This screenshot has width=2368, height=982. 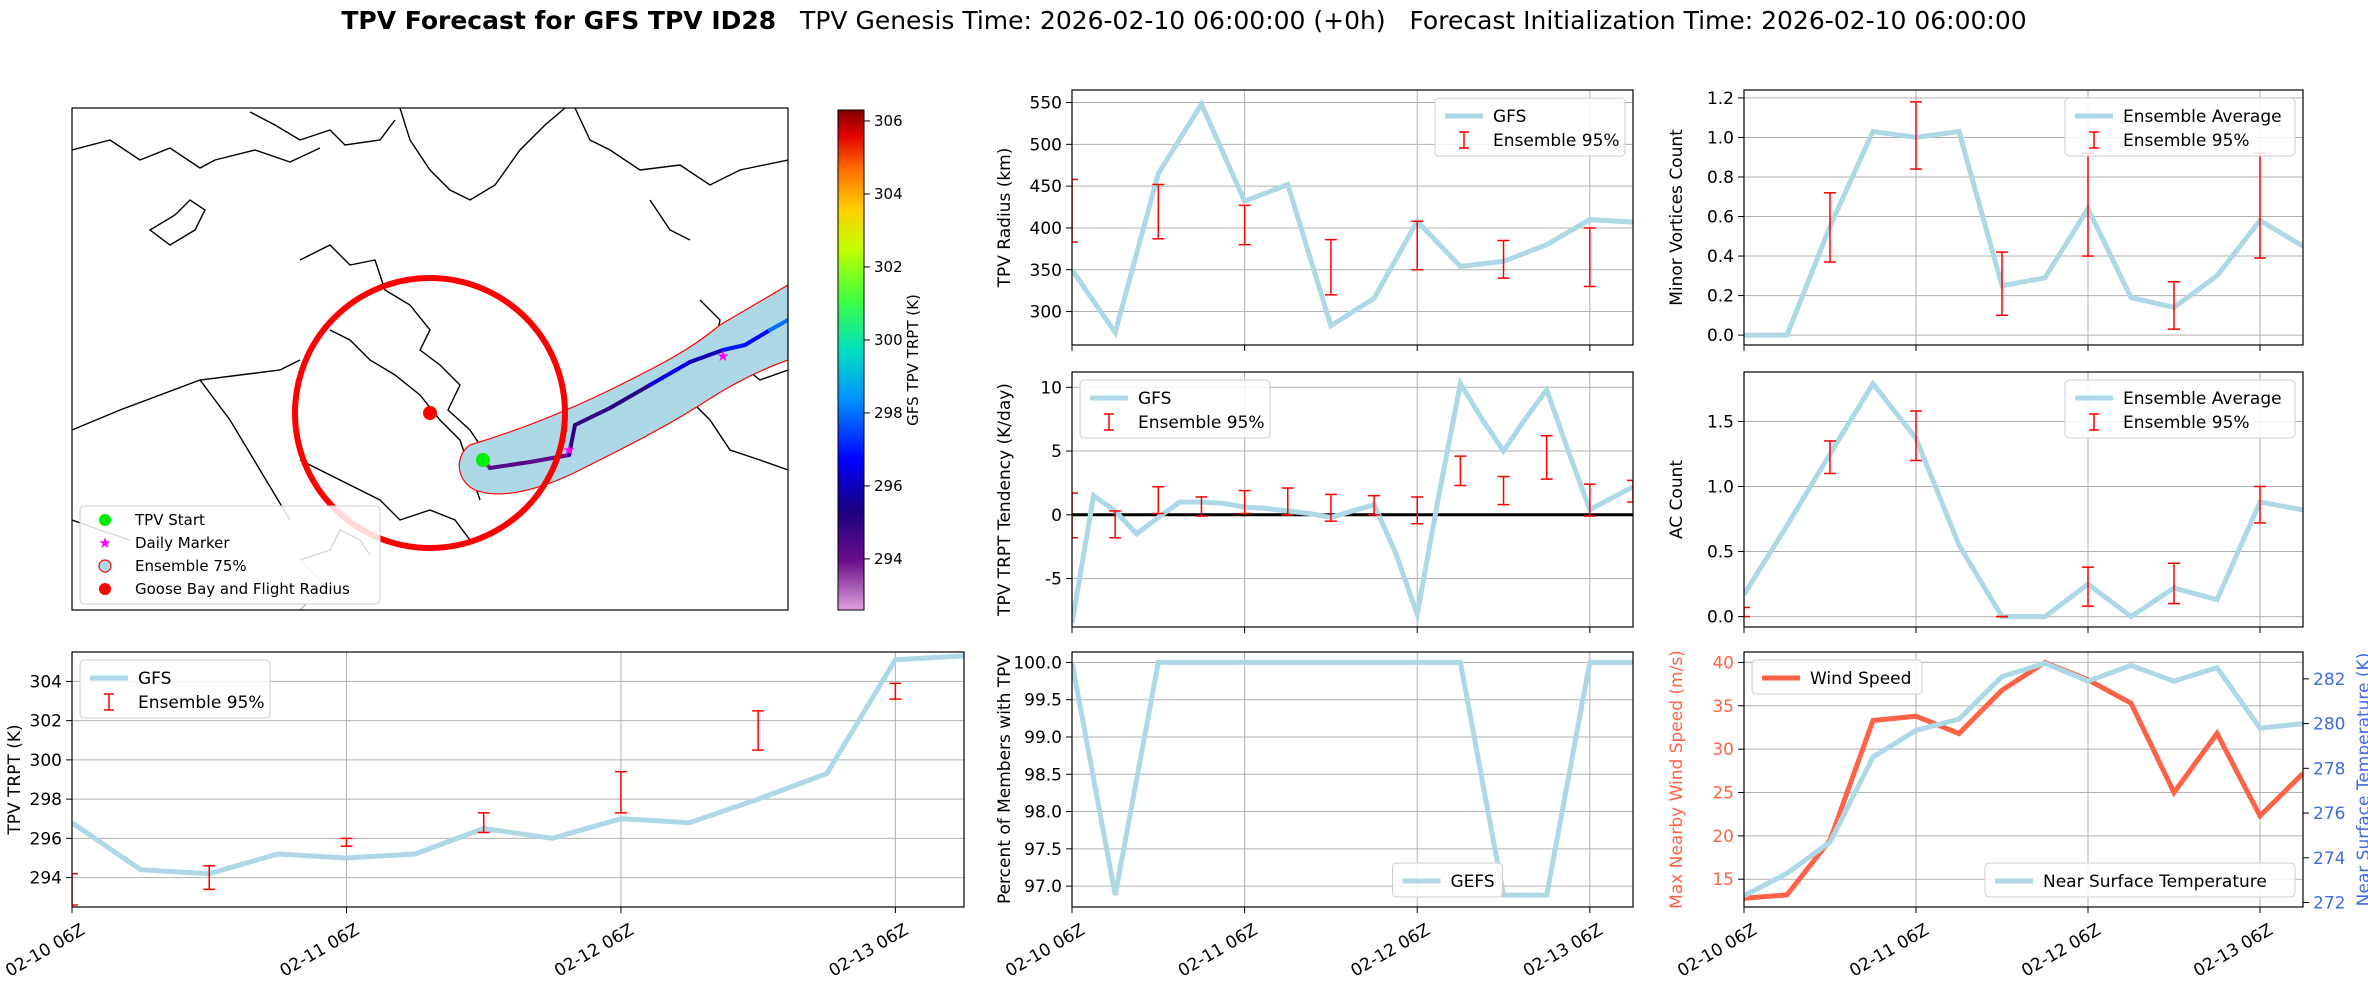 What do you see at coordinates (1720, 618) in the screenshot?
I see `y-tick-label: 0.0` at bounding box center [1720, 618].